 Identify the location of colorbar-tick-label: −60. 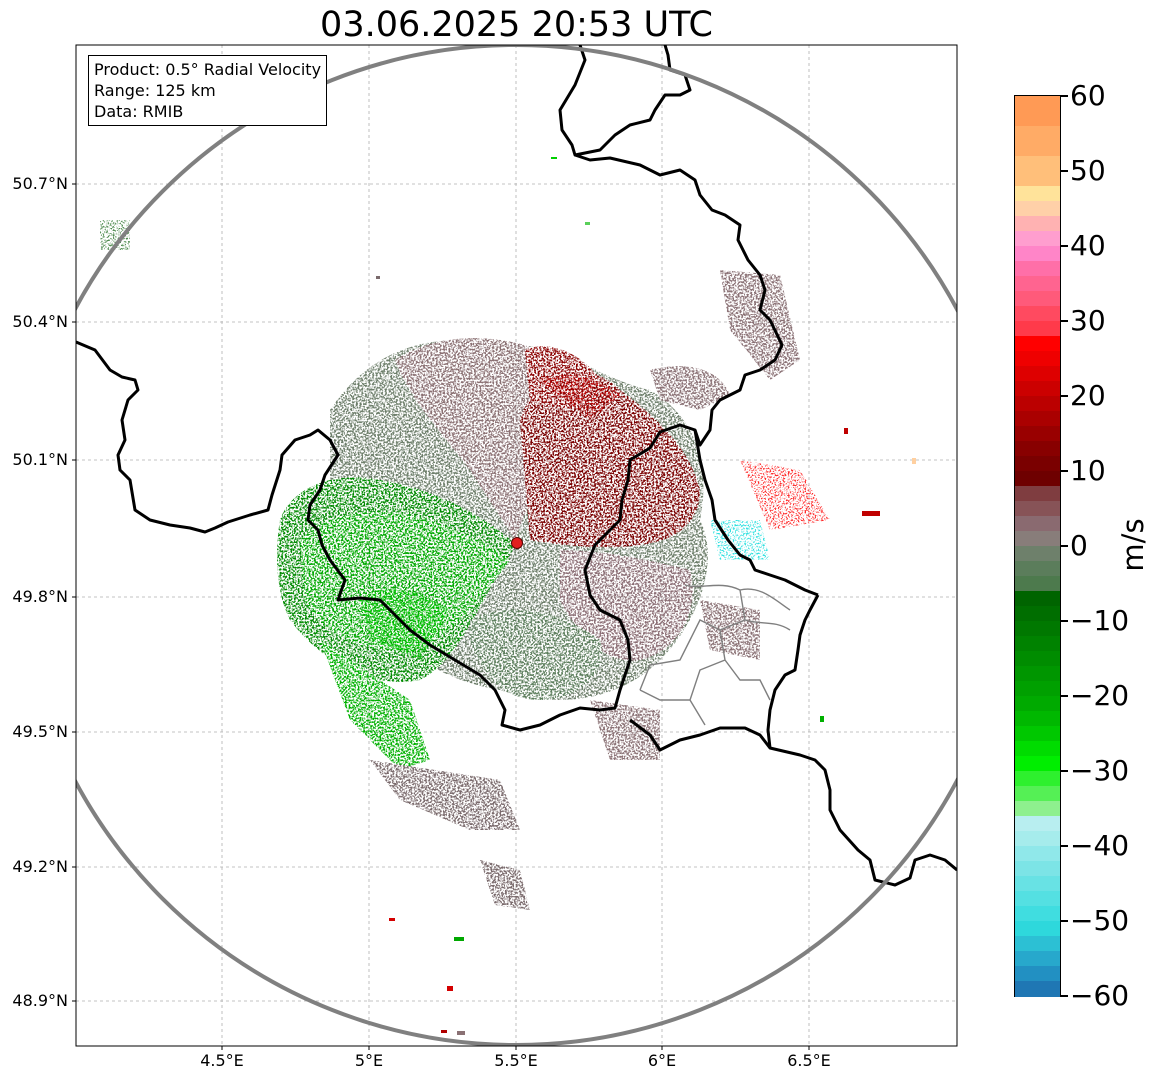
(1100, 995).